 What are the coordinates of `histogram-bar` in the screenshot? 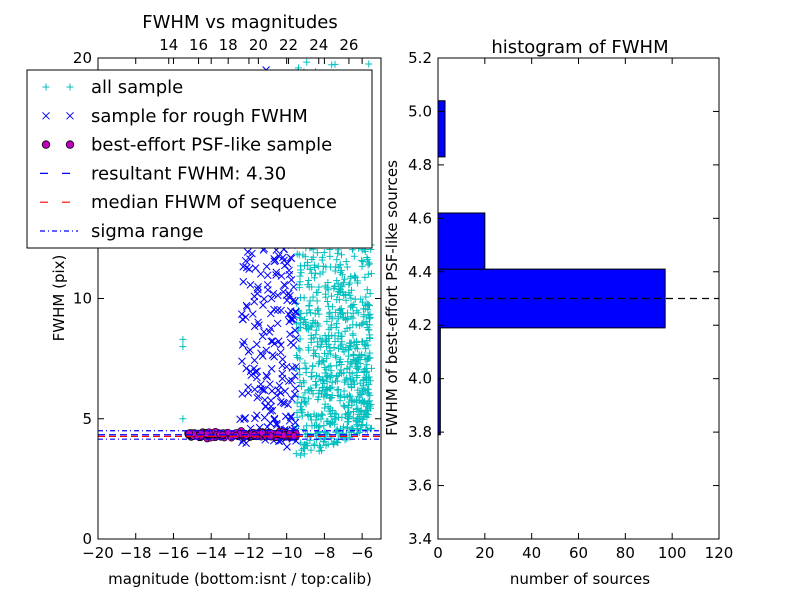 It's located at (441, 129).